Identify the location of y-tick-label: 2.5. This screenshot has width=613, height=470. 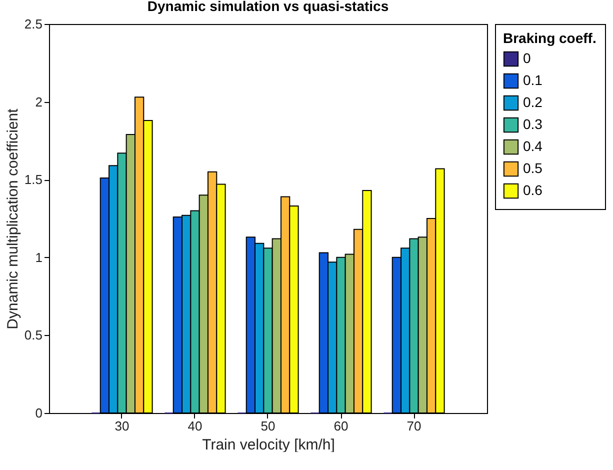
(33, 24).